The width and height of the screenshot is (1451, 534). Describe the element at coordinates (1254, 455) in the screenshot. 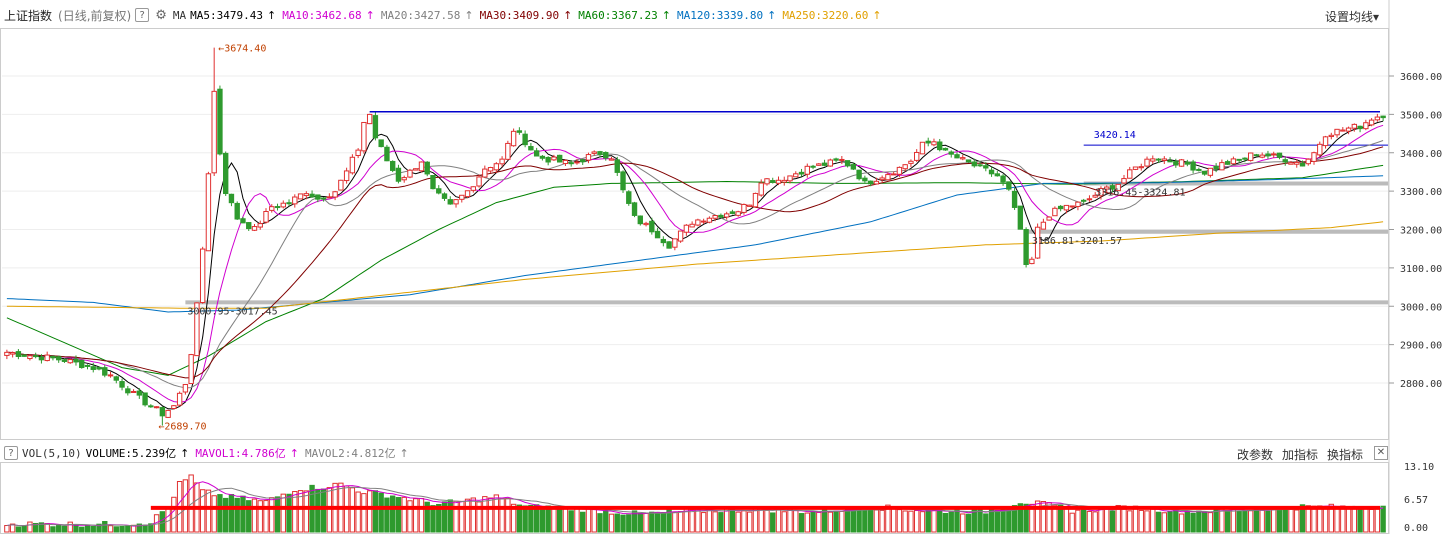

I see `change-params-button: 改参数` at that location.